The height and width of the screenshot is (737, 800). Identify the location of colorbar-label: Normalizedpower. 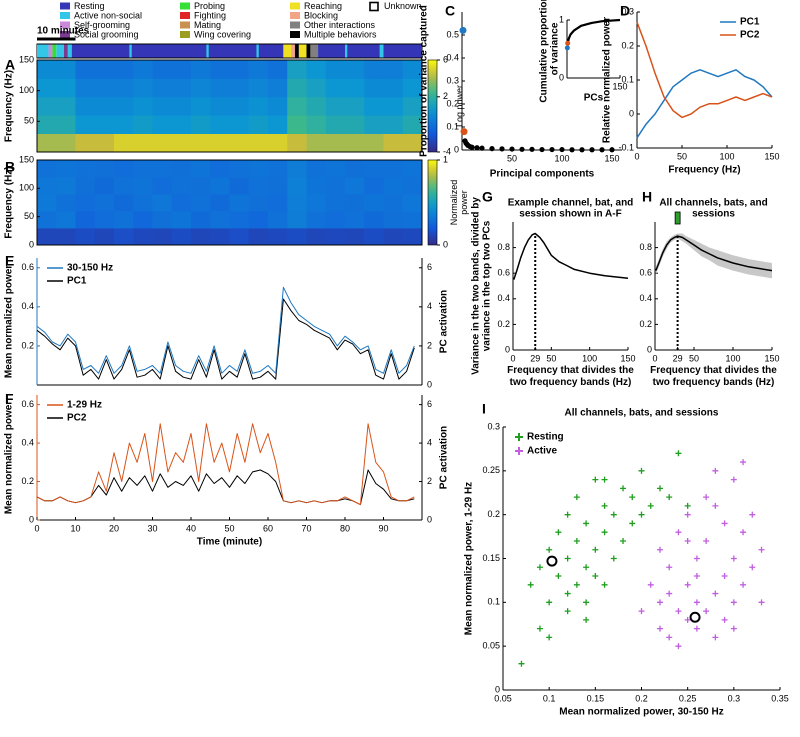
(459, 203).